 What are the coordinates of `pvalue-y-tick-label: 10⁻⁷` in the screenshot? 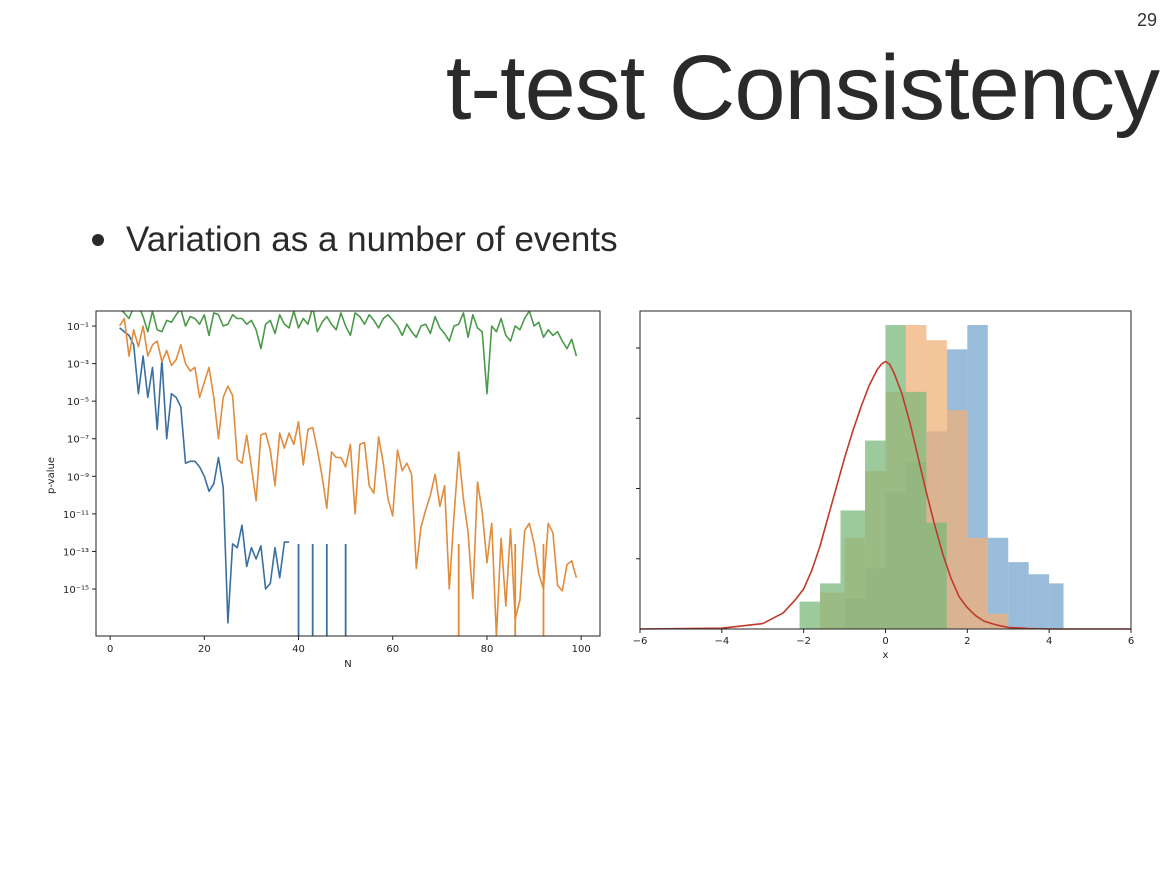 It's located at (78, 440).